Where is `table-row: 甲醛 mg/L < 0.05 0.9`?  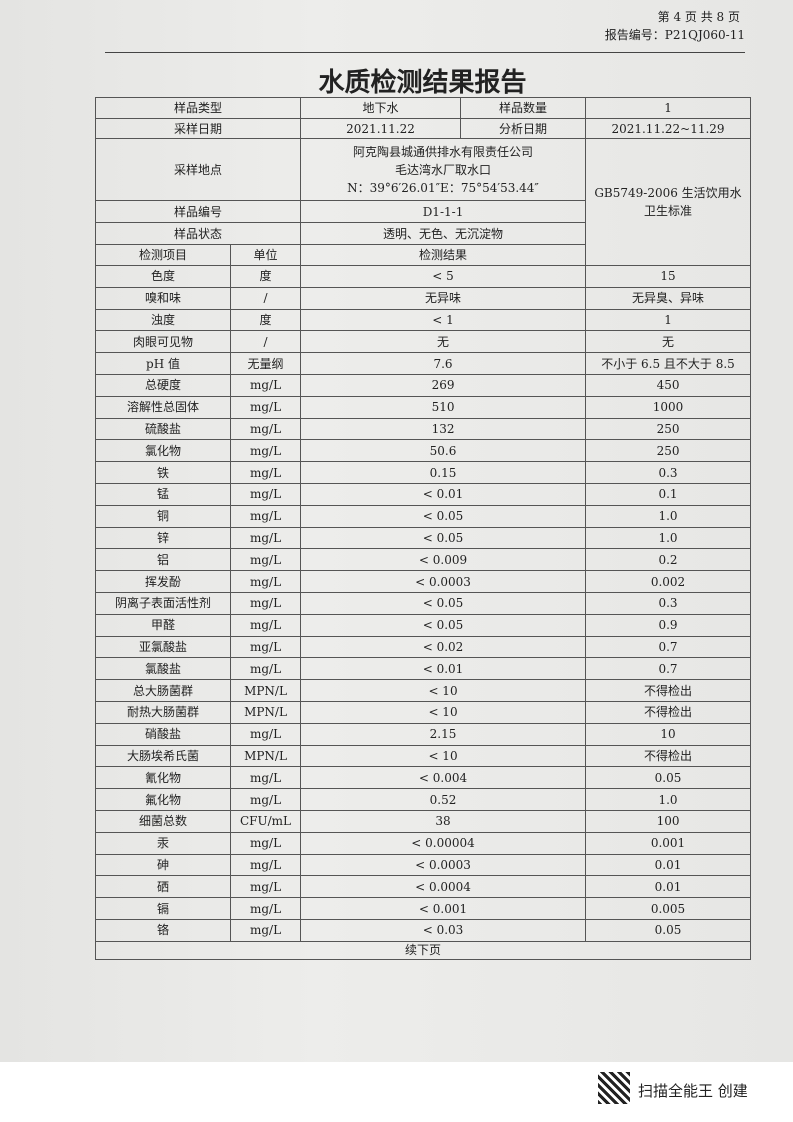
table-row: 甲醛 mg/L < 0.05 0.9 is located at coordinates (423, 625).